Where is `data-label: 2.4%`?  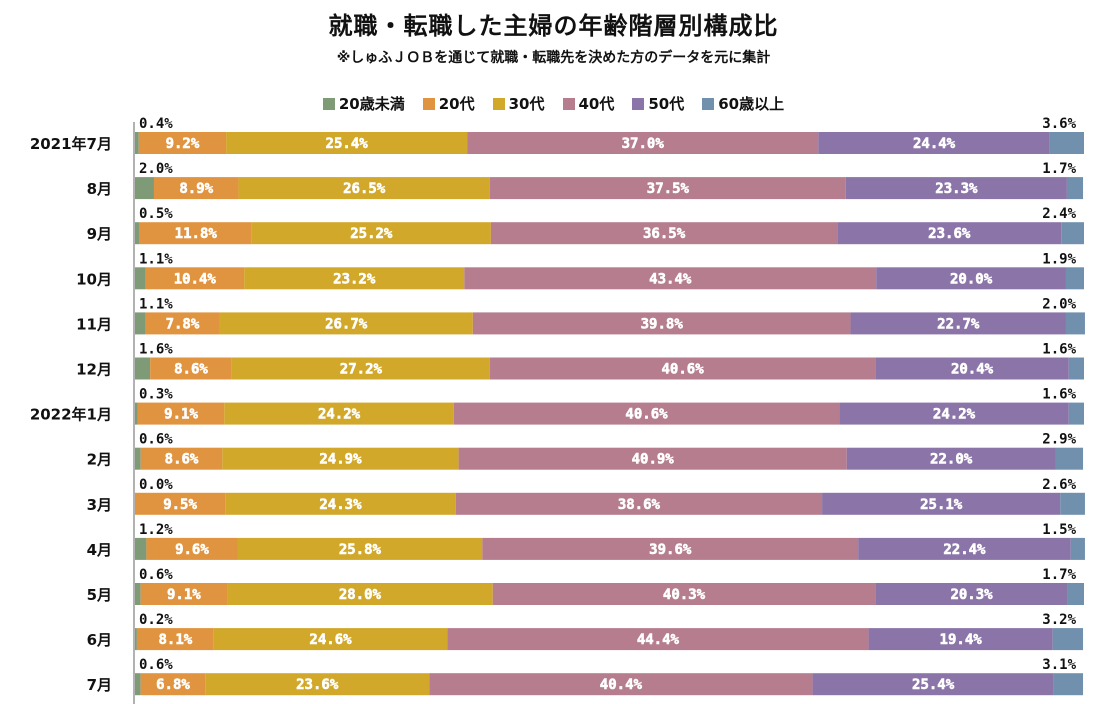 data-label: 2.4% is located at coordinates (1059, 214).